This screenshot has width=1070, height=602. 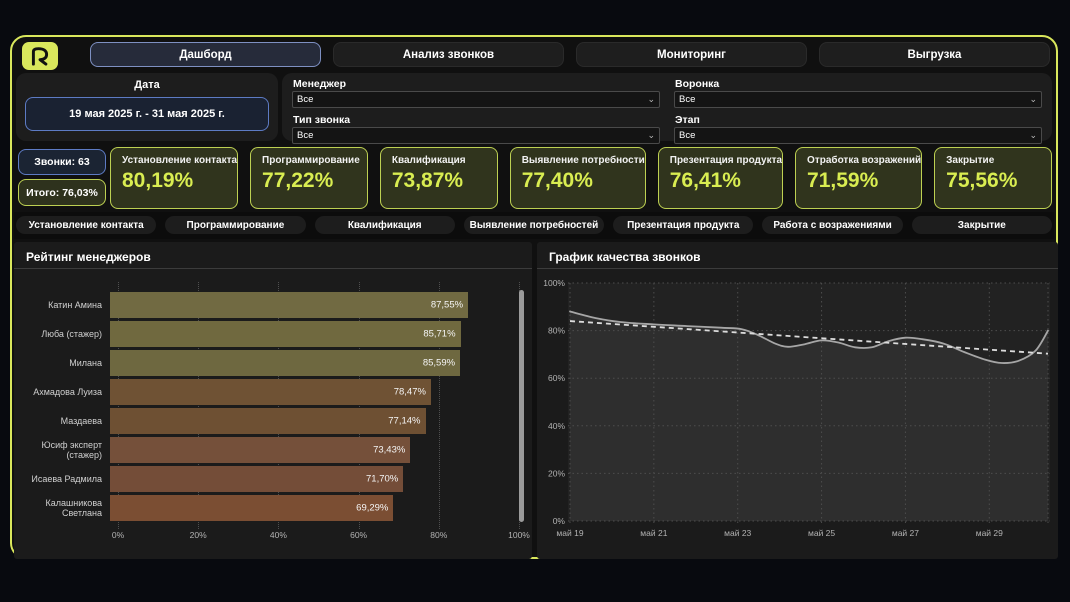 What do you see at coordinates (519, 535) in the screenshot?
I see `bar-axis-label: 100%` at bounding box center [519, 535].